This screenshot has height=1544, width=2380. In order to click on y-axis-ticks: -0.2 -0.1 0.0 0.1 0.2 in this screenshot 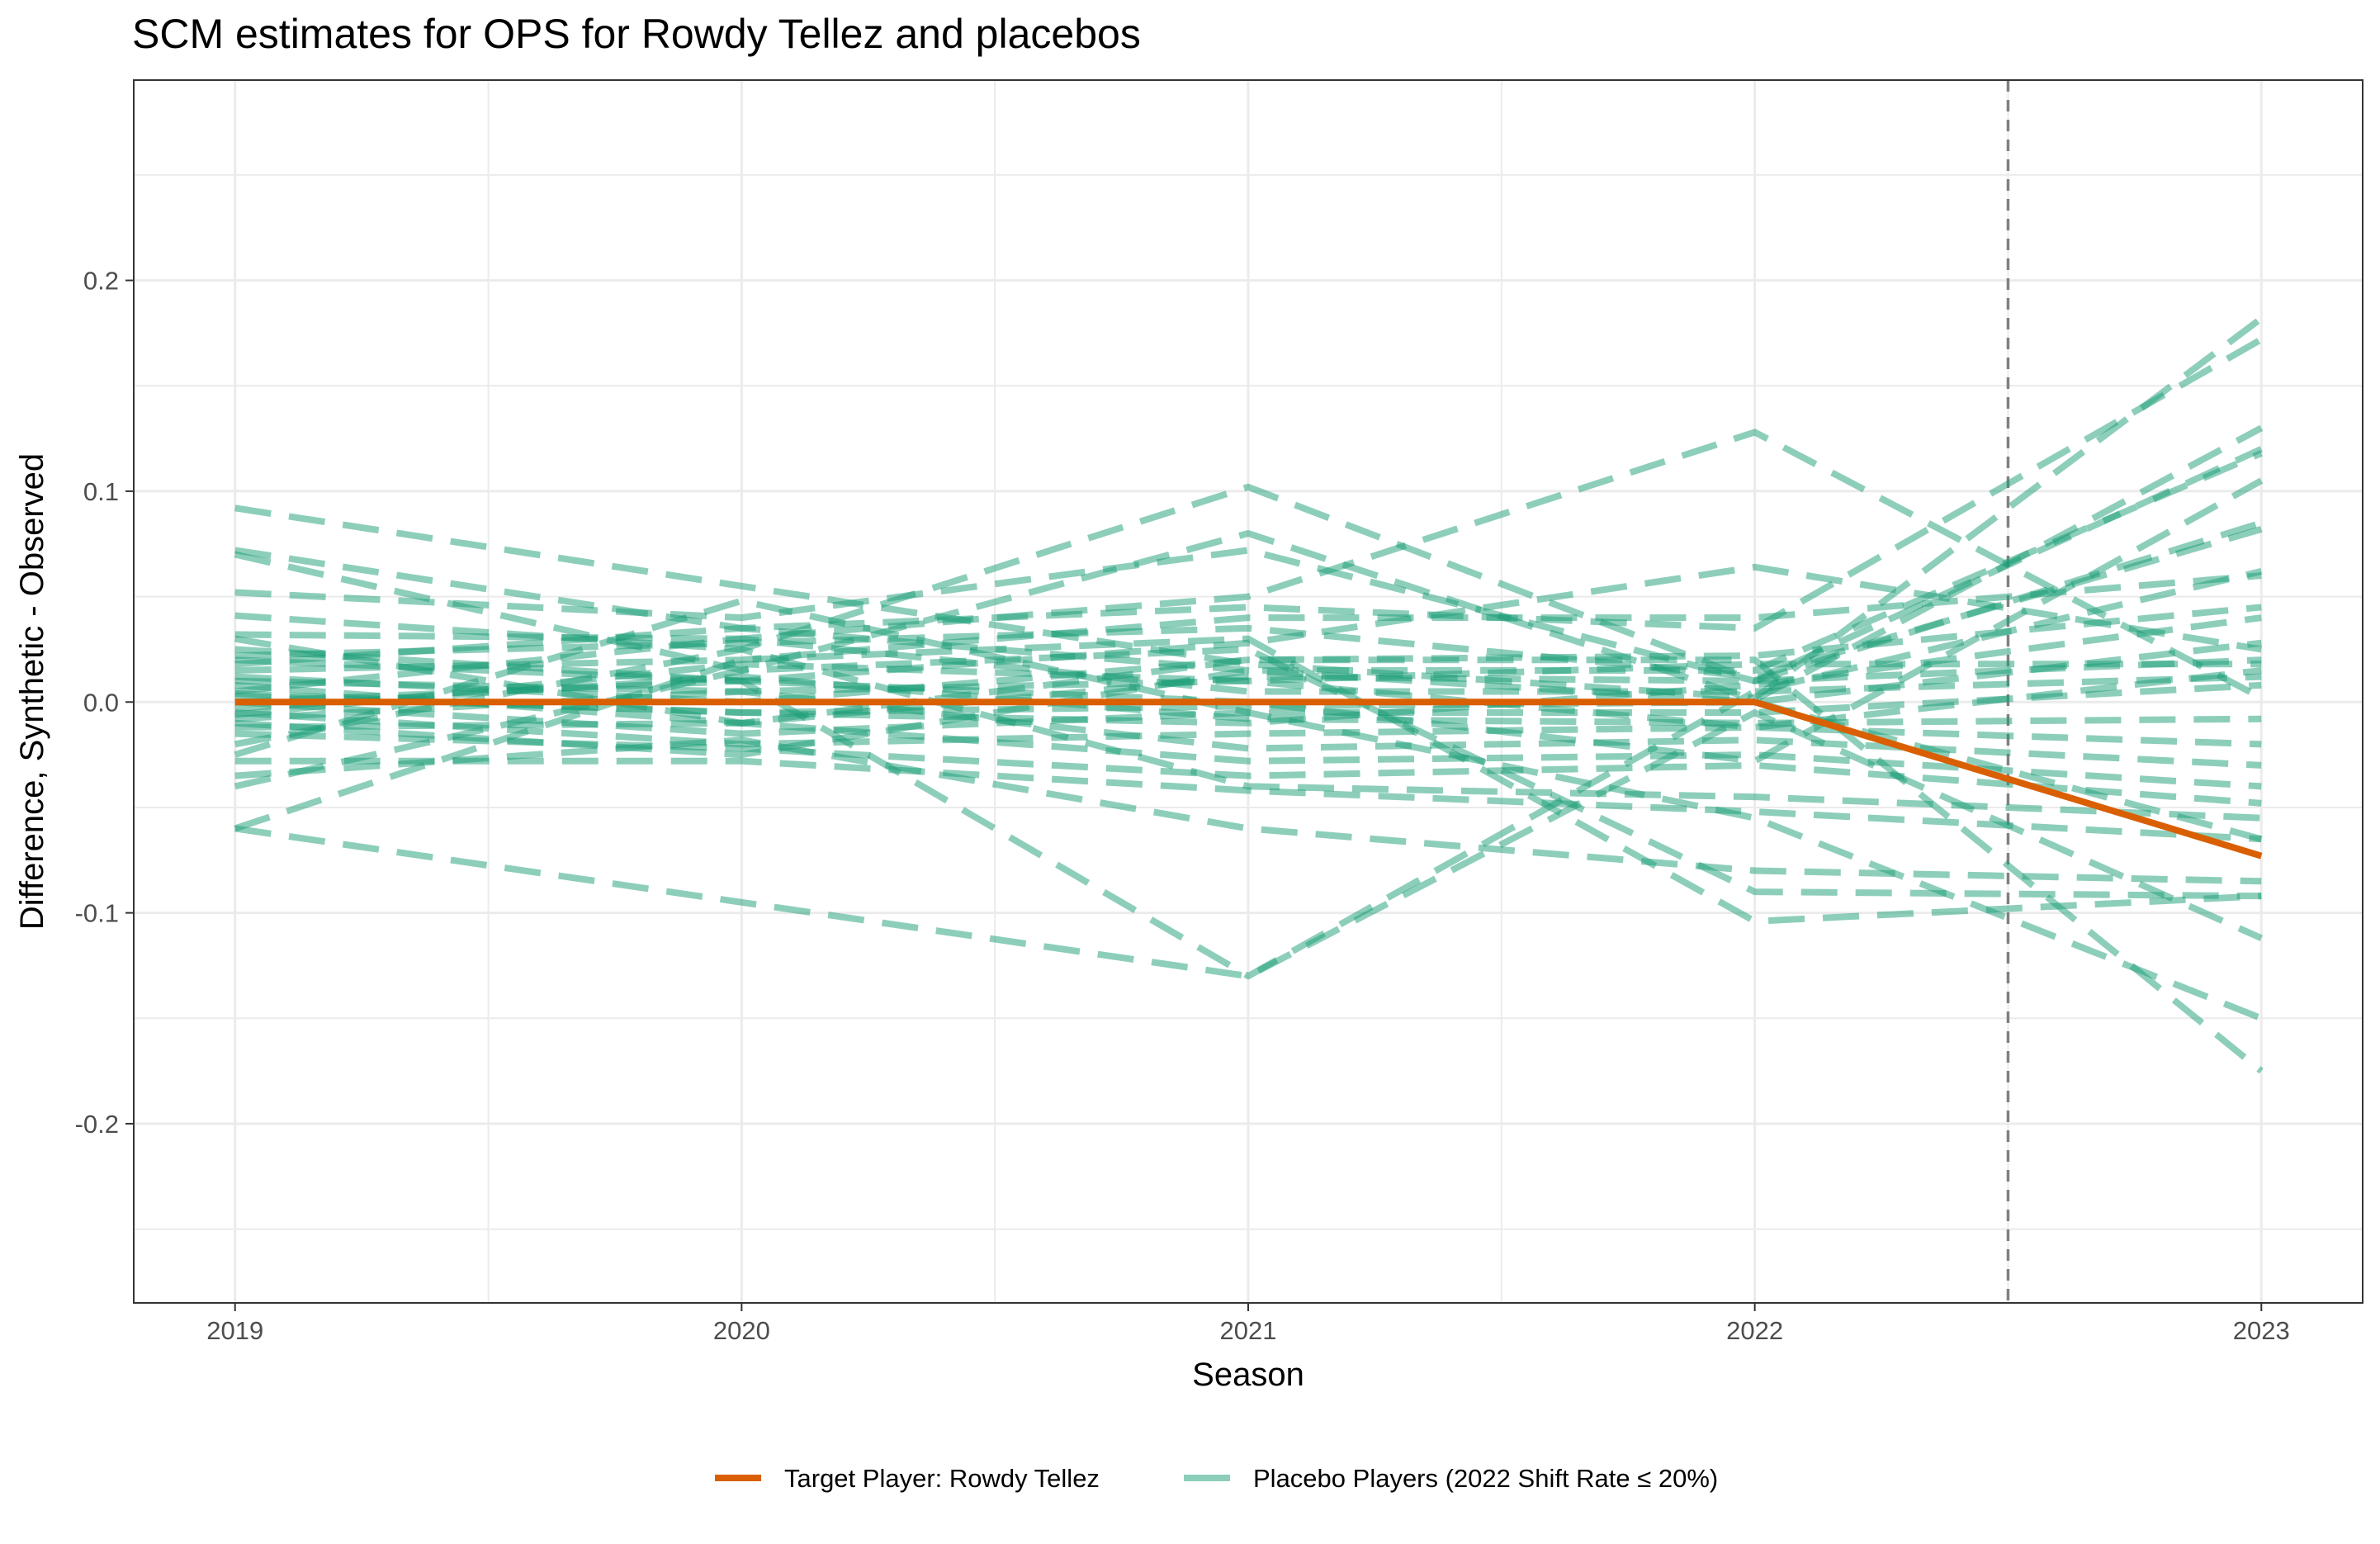, I will do `click(104, 703)`.